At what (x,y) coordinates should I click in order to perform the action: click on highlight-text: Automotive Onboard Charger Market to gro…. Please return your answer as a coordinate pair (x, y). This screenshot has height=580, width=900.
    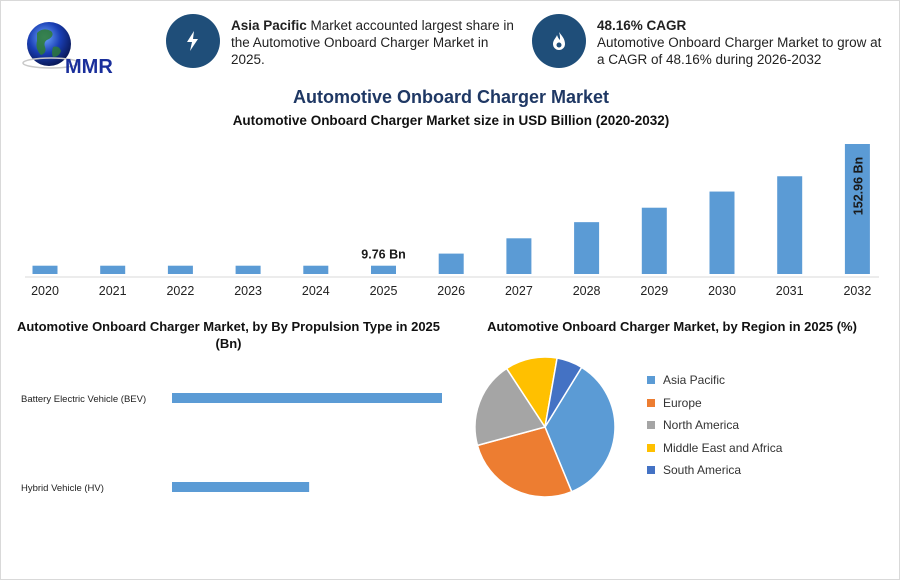
    Looking at the image, I should click on (739, 51).